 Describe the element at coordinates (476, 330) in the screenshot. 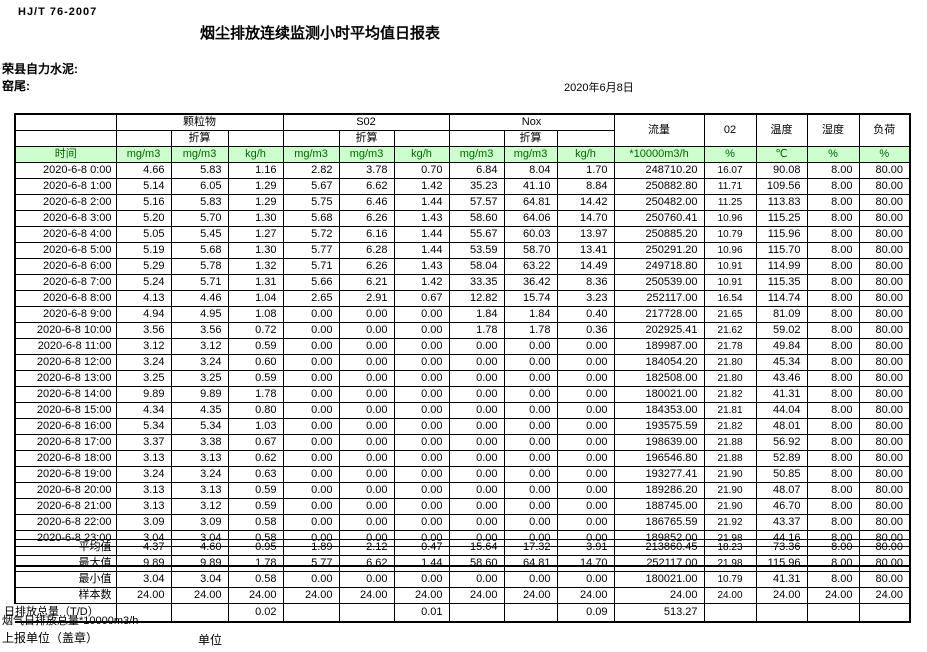

I see `value-cell: 1.78` at that location.